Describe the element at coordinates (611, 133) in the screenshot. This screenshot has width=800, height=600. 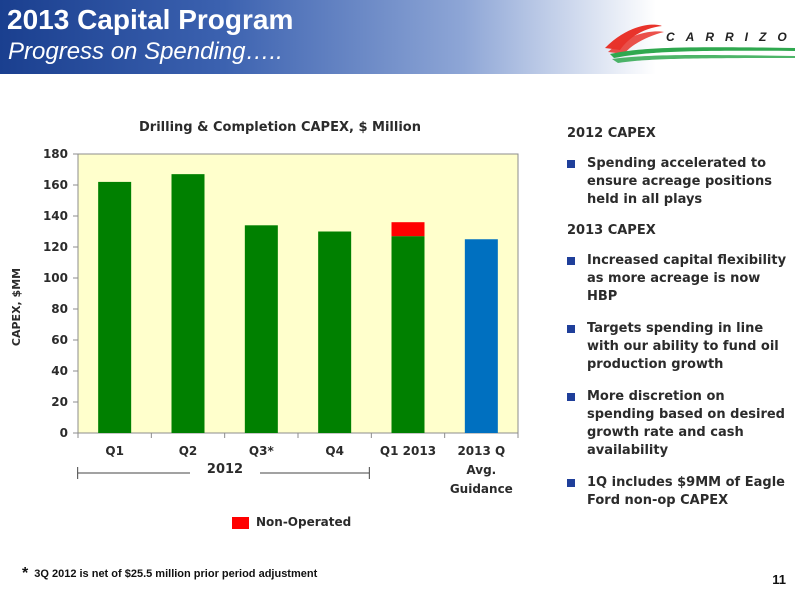
I see `section-heading-2012: 2012 CAPEX` at that location.